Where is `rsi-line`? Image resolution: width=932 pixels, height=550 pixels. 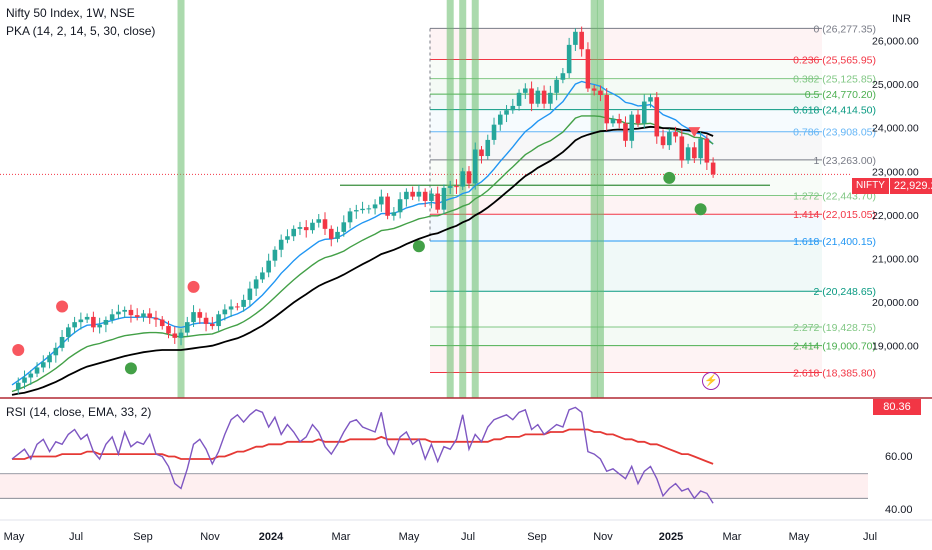 rsi-line is located at coordinates (362, 455).